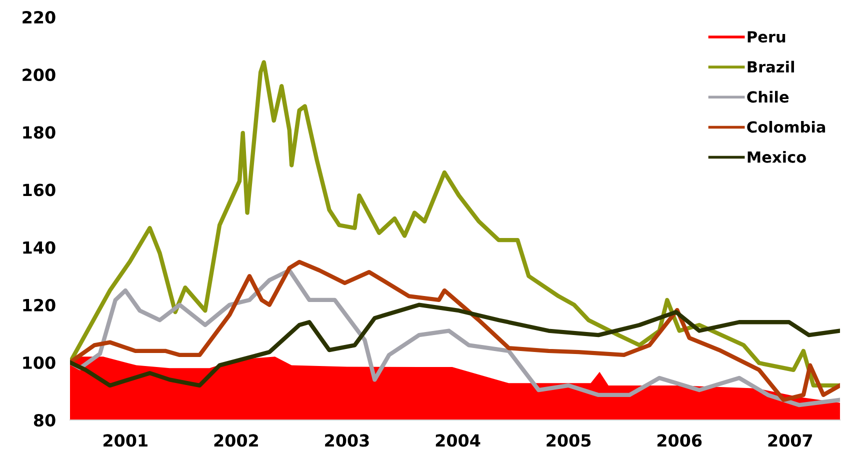  Describe the element at coordinates (39, 305) in the screenshot. I see `y-tick-label: 120` at that location.